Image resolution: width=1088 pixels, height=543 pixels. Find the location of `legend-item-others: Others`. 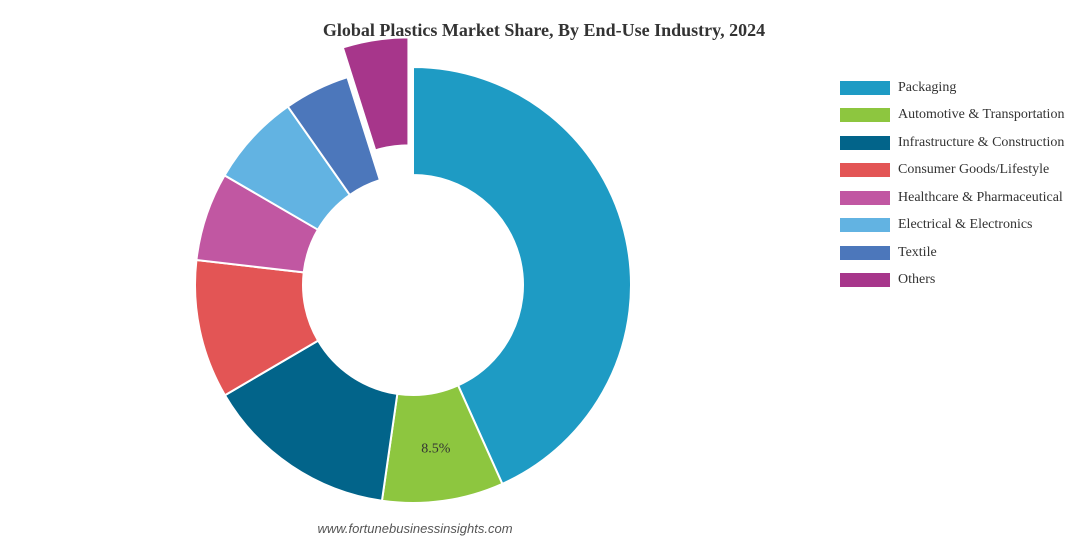

legend-item-others: Others is located at coordinates (952, 281).